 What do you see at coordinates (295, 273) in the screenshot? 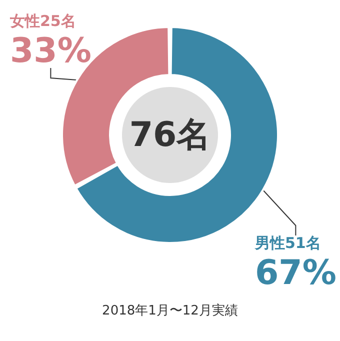
I see `data-label: 67%` at bounding box center [295, 273].